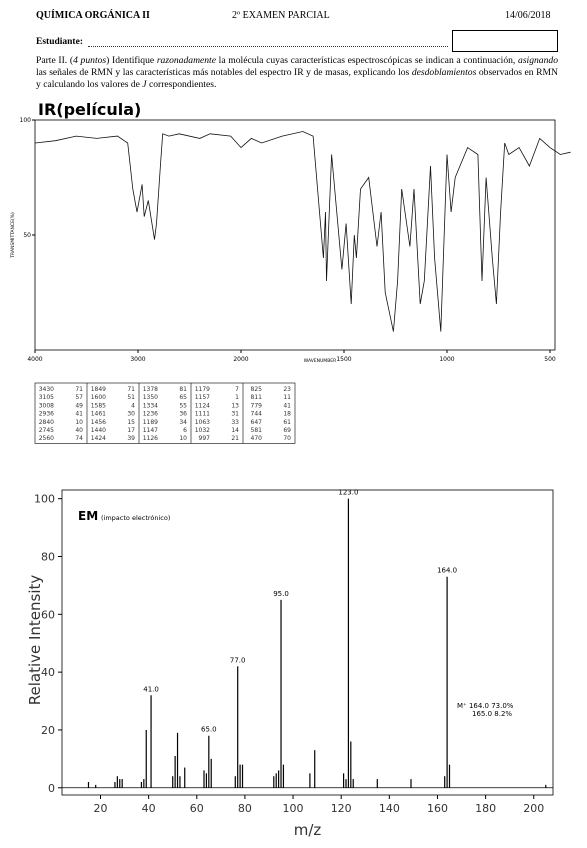  Describe the element at coordinates (287, 405) in the screenshot. I see `table-cell: 41` at that location.